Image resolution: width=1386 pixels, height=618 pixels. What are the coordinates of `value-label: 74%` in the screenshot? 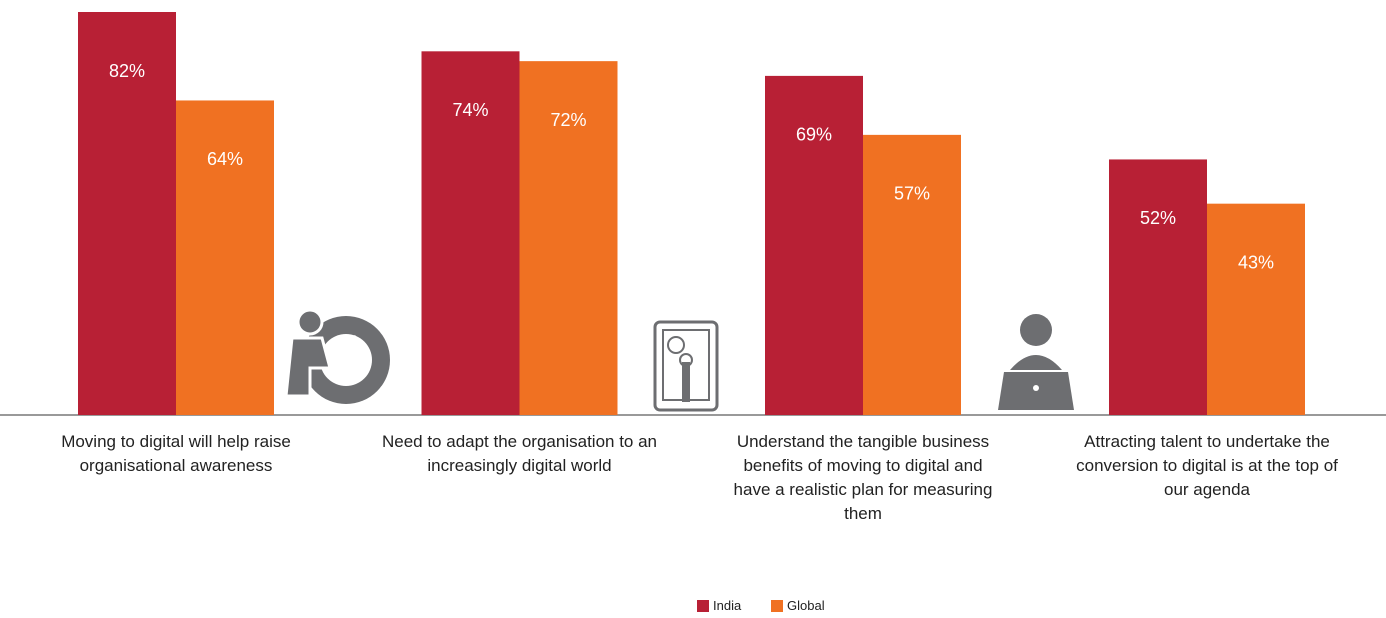 It's located at (470, 110).